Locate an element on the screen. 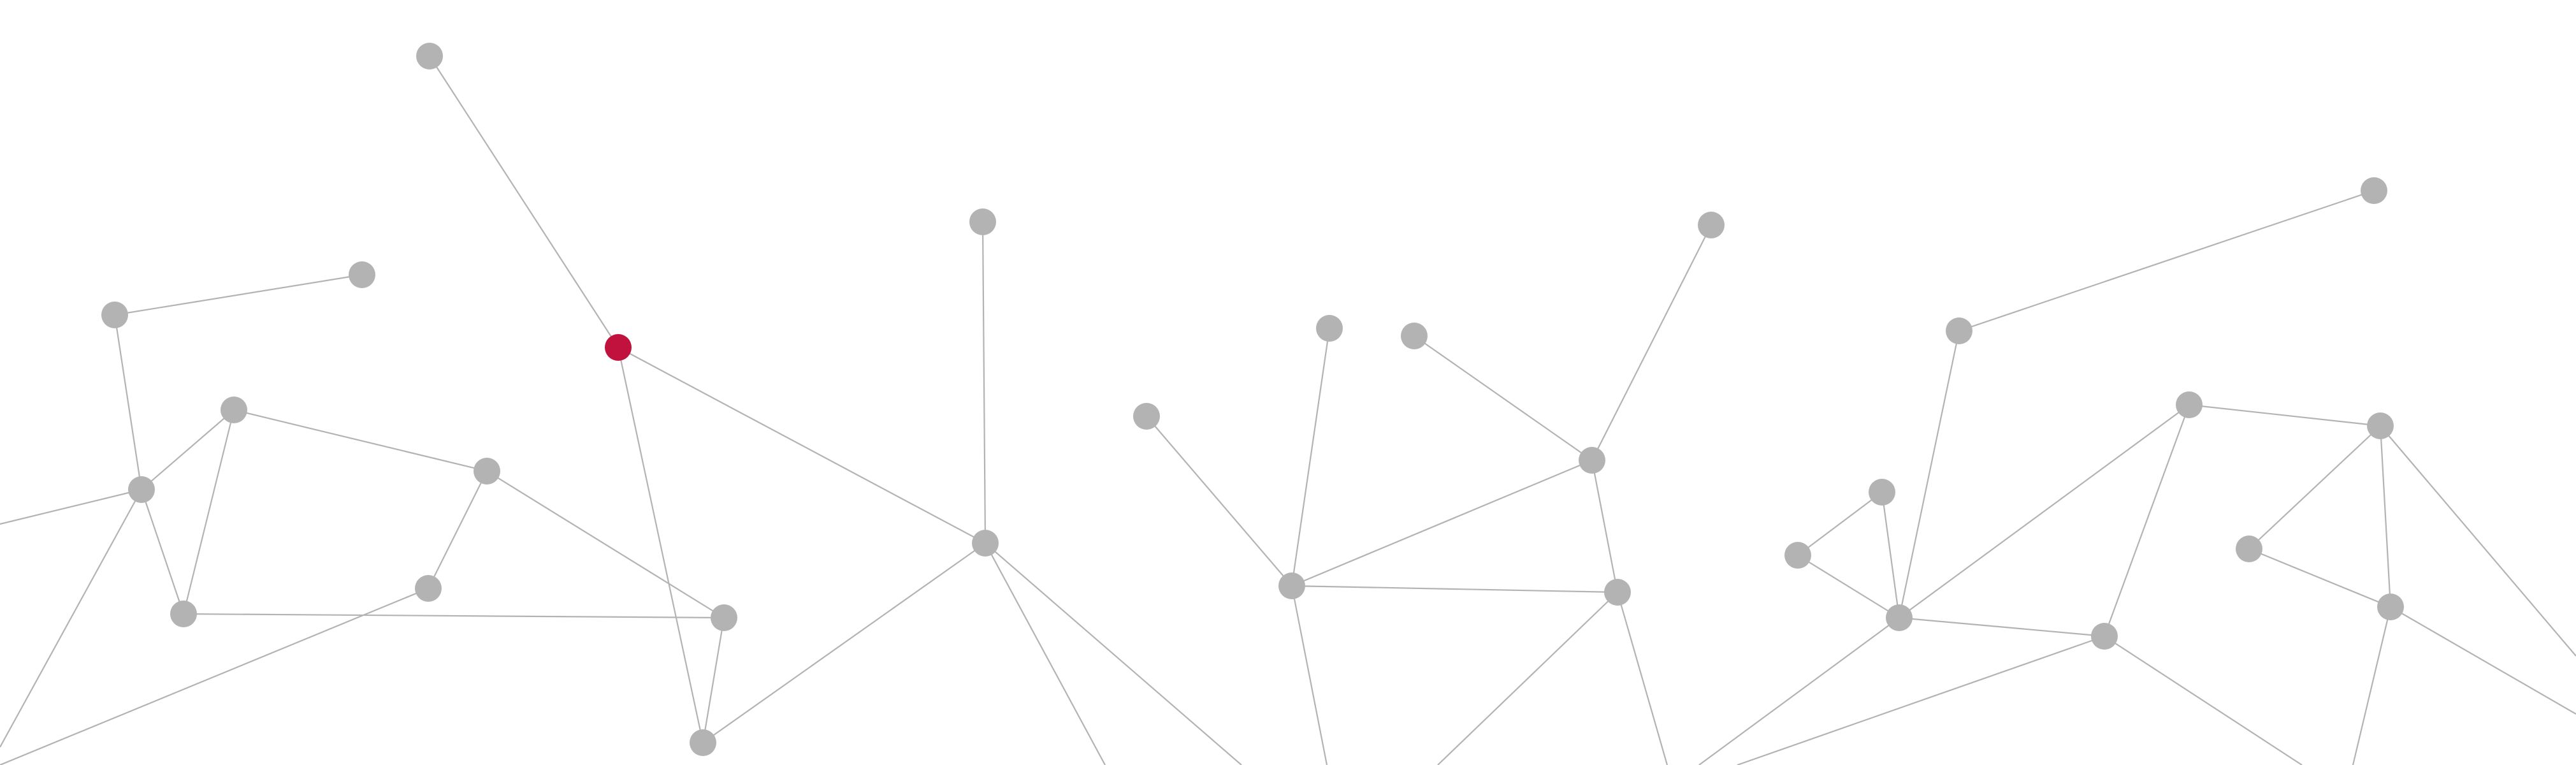 The width and height of the screenshot is (2576, 765). edge-n17-n19 is located at coordinates (1605, 526).